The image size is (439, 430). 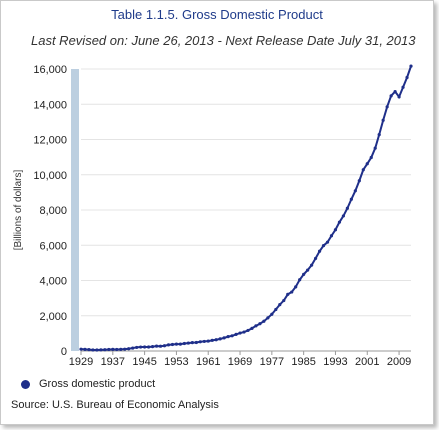 I want to click on y-tick-label: 12,000, so click(x=50, y=141).